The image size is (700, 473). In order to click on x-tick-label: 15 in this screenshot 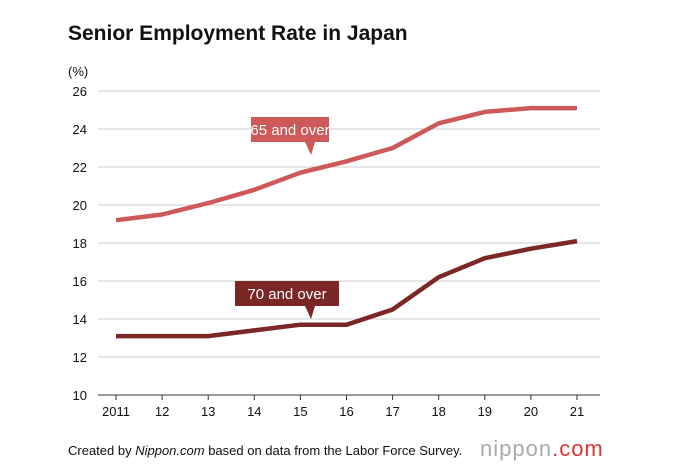, I will do `click(300, 411)`.